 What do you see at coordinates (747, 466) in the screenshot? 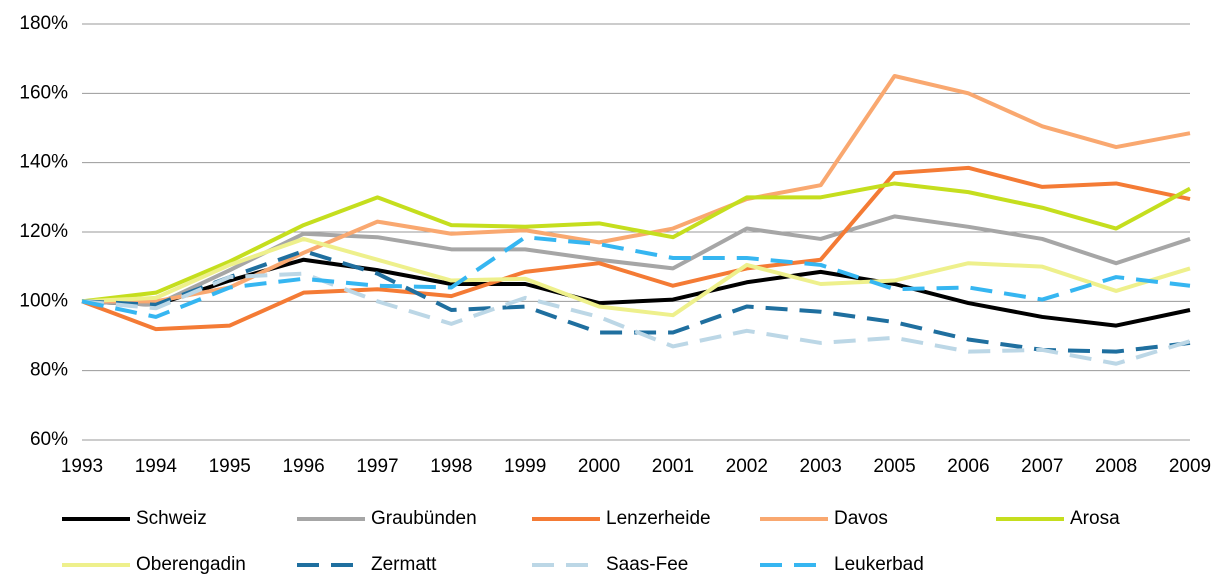
I see `x-tick-label: 2002` at bounding box center [747, 466].